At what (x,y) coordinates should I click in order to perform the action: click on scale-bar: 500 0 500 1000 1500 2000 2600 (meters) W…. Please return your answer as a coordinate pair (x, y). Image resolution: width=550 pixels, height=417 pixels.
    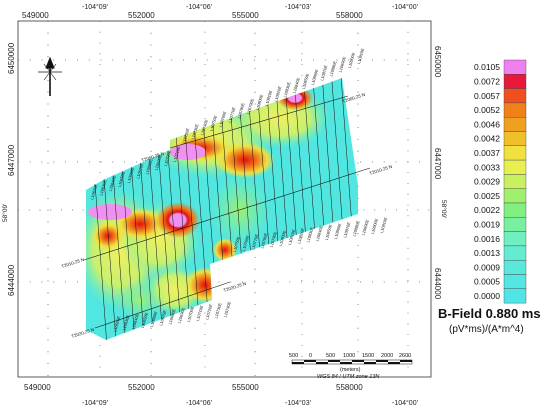
    Looking at the image, I should click on (351, 366).